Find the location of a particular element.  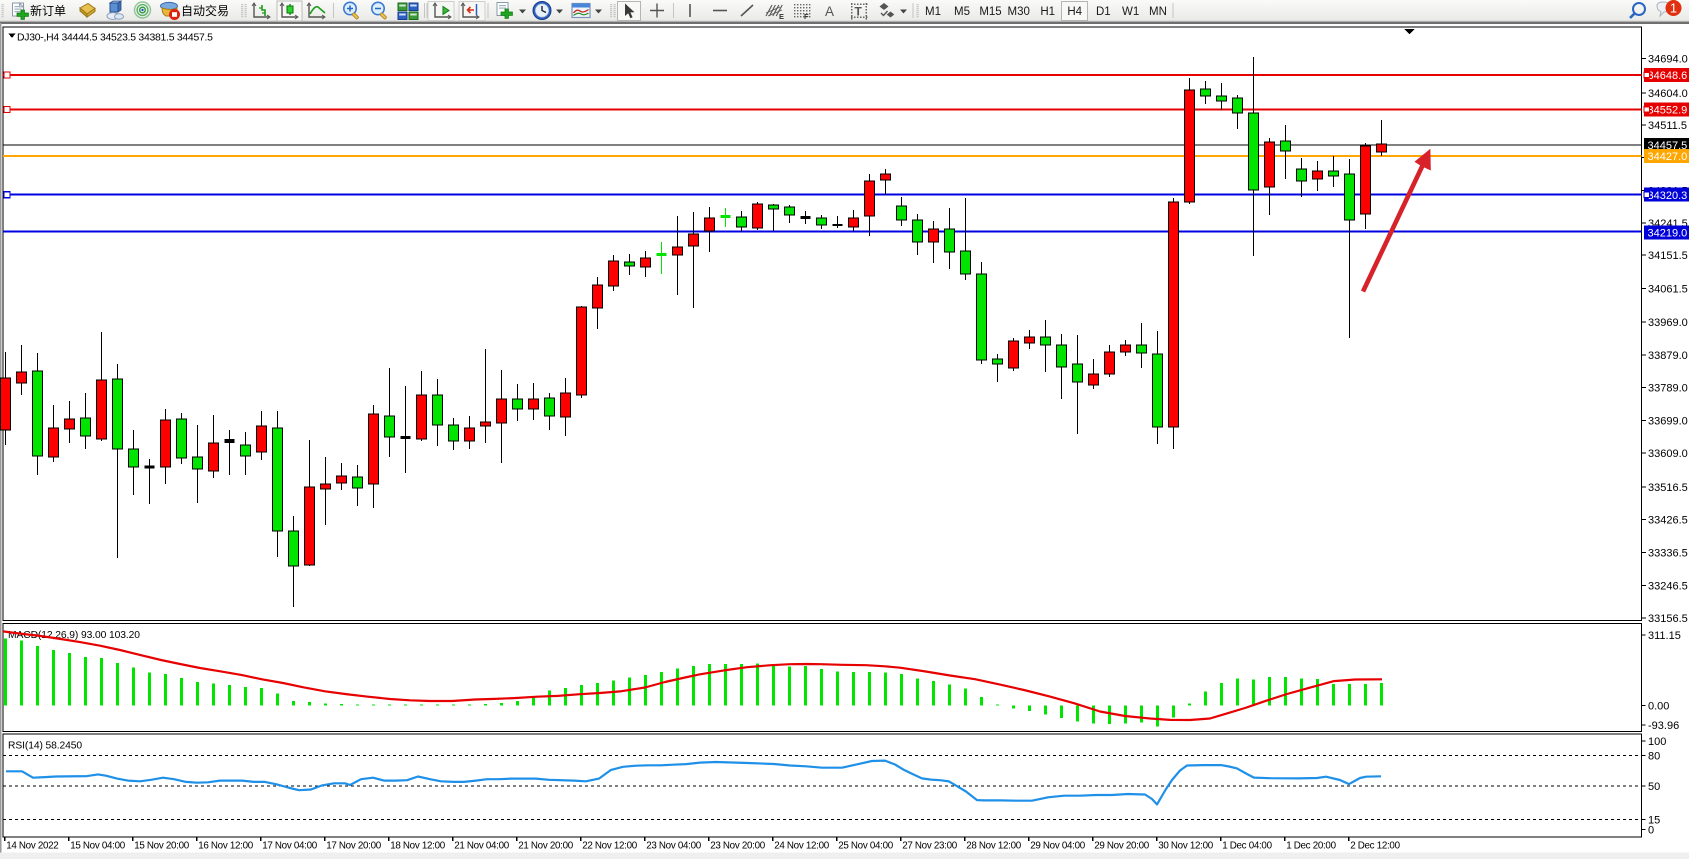

svg-text: 34427.0 is located at coordinates (1668, 157).